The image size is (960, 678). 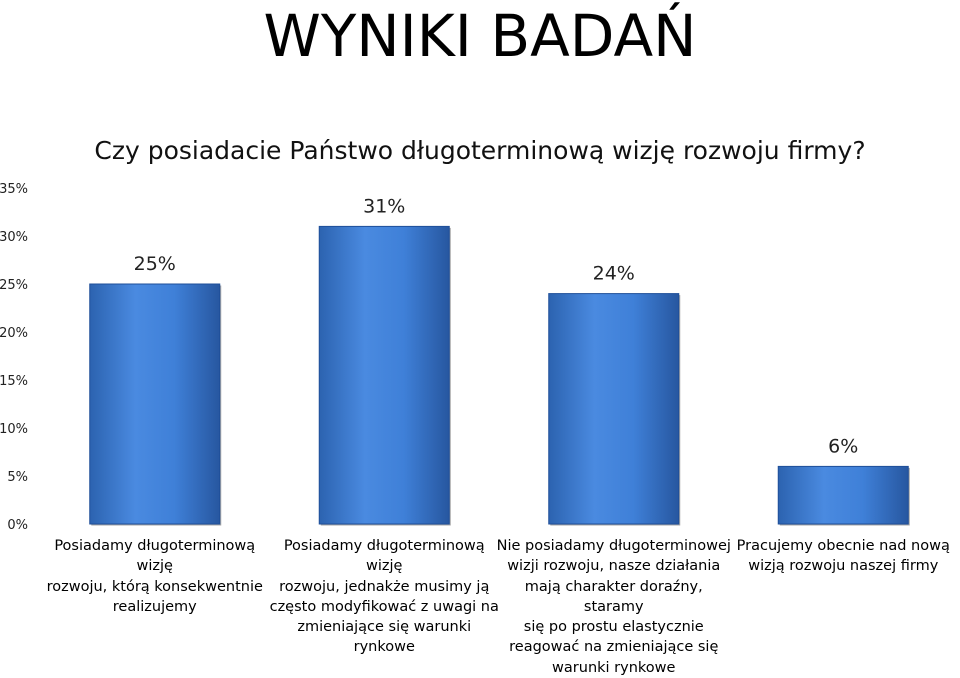 I want to click on y-tick-label: 20%, so click(x=14, y=333).